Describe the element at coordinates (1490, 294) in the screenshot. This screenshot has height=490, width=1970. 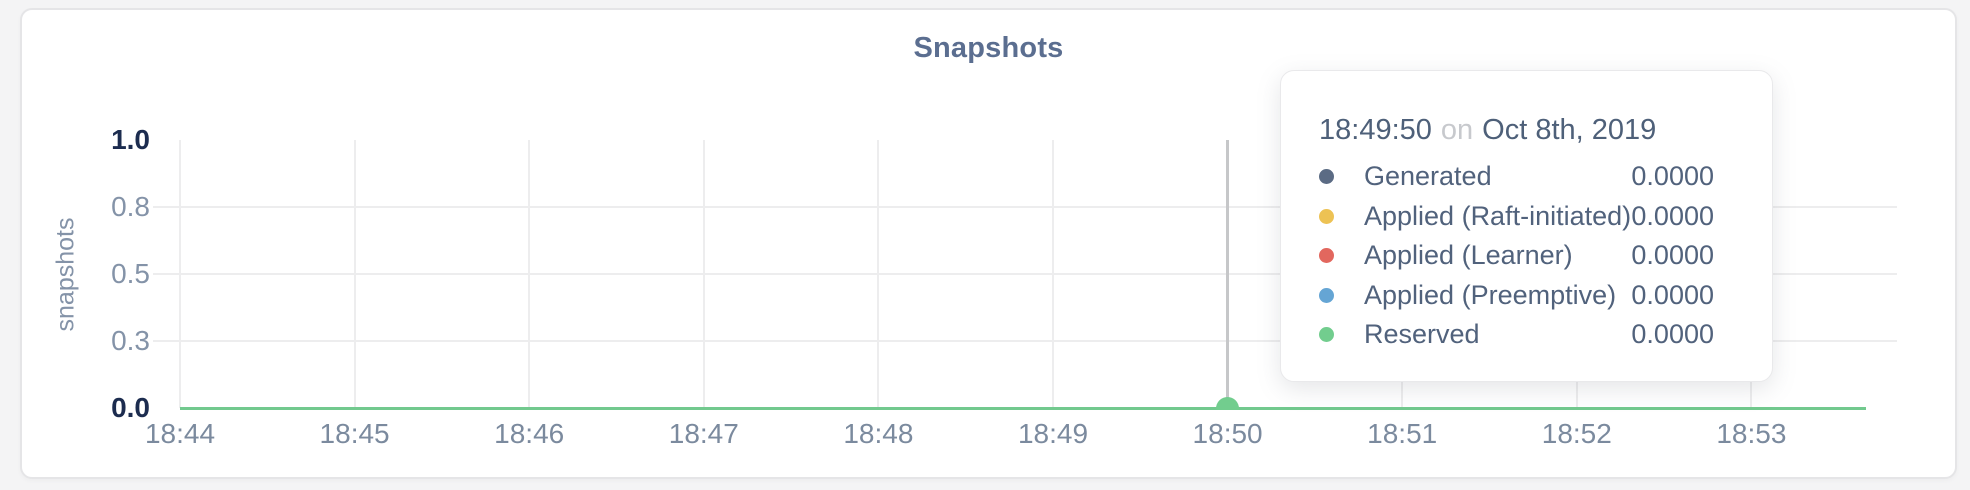
I see `legend-label: Applied (Preemptive)` at that location.